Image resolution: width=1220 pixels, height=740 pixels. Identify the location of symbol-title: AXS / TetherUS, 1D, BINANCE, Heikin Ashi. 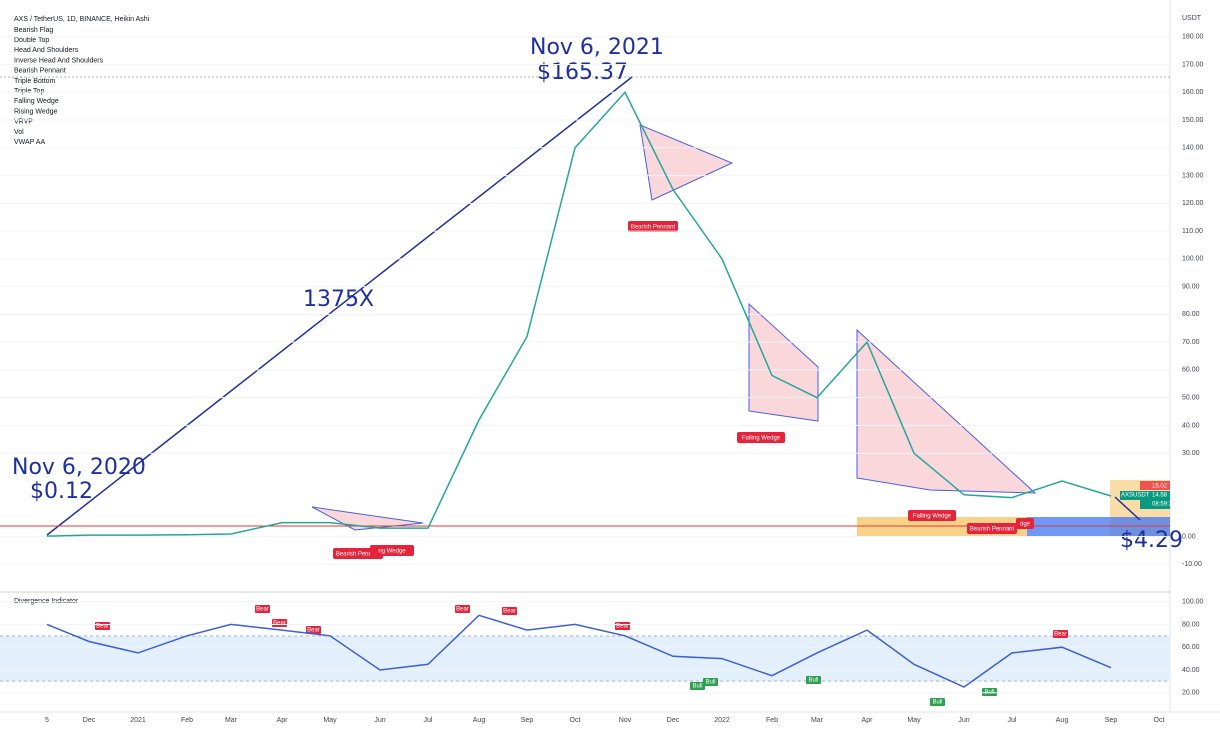
(82, 19).